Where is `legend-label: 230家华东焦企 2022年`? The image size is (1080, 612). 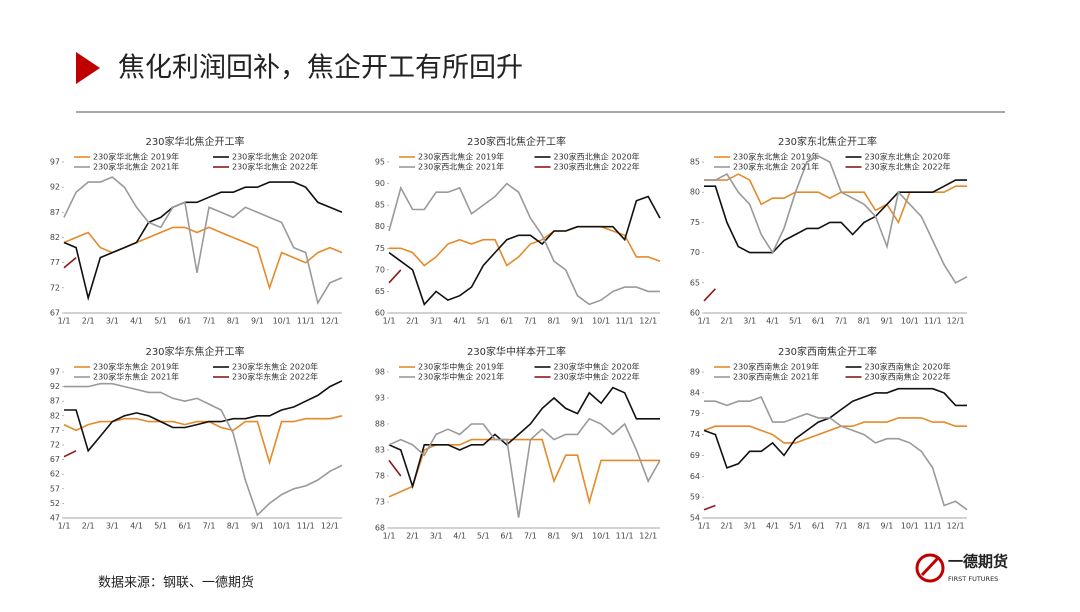
legend-label: 230家华东焦企 2022年 is located at coordinates (275, 377).